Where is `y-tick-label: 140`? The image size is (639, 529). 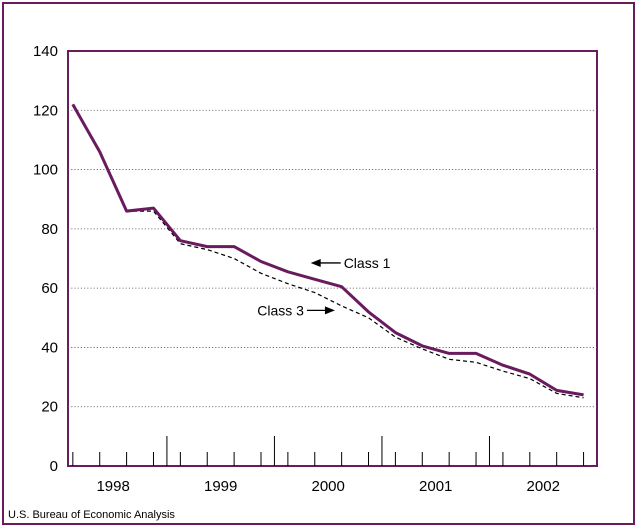
y-tick-label: 140 is located at coordinates (45, 51).